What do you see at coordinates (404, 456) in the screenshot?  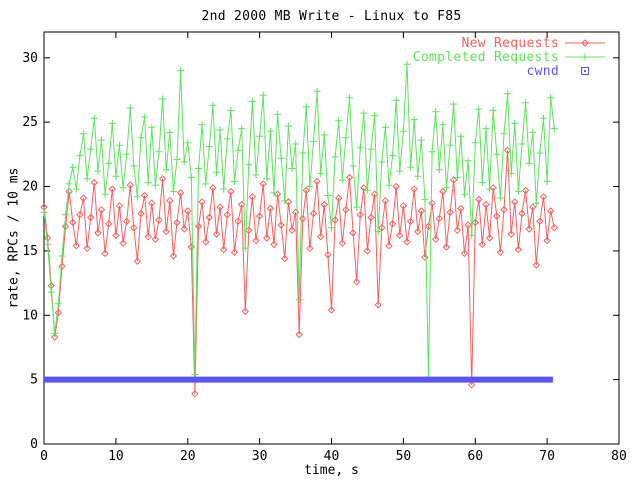 I see `x-tick-label: 50` at bounding box center [404, 456].